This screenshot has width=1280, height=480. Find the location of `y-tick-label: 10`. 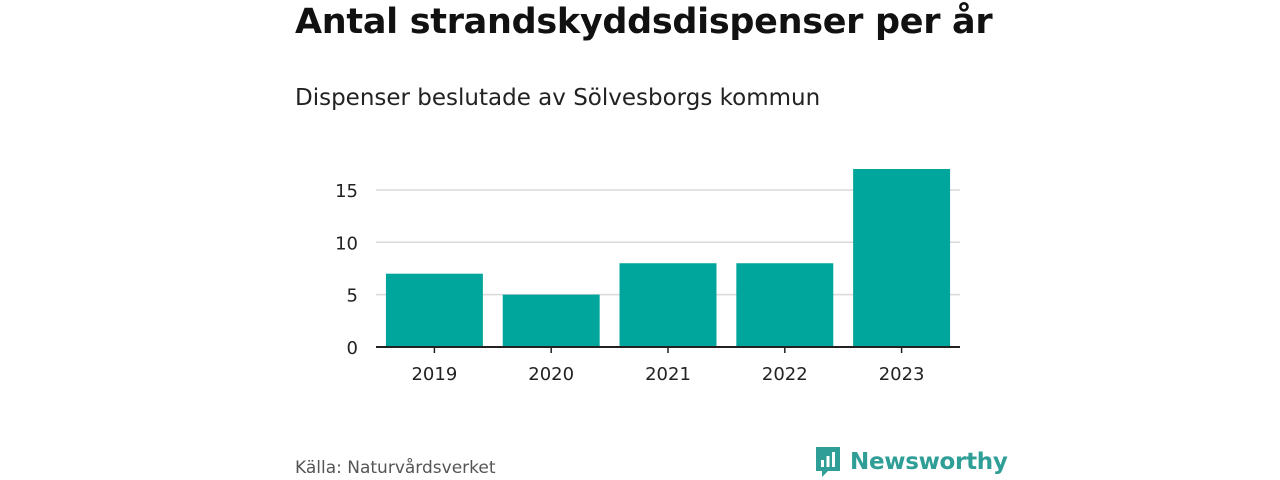

y-tick-label: 10 is located at coordinates (346, 243).